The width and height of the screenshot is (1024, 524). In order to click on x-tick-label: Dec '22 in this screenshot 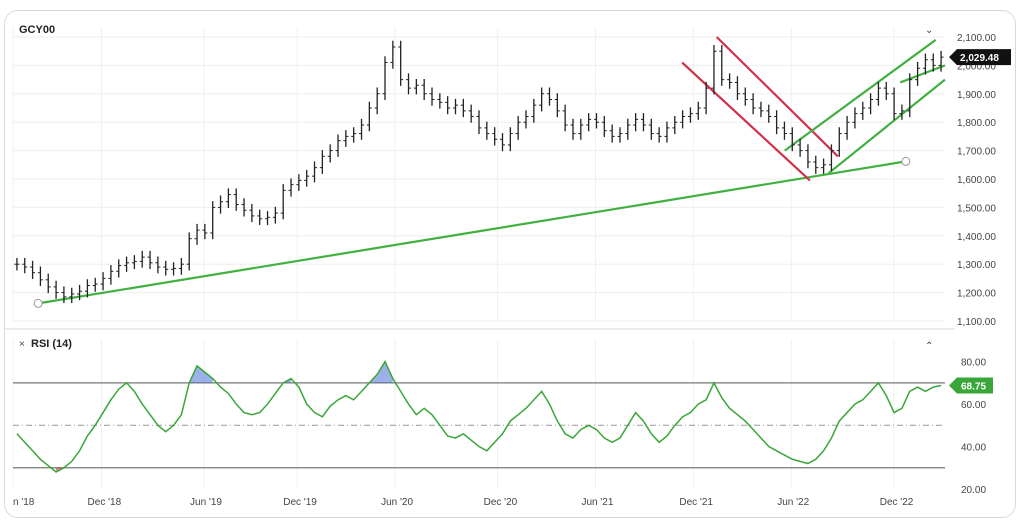, I will do `click(897, 502)`.